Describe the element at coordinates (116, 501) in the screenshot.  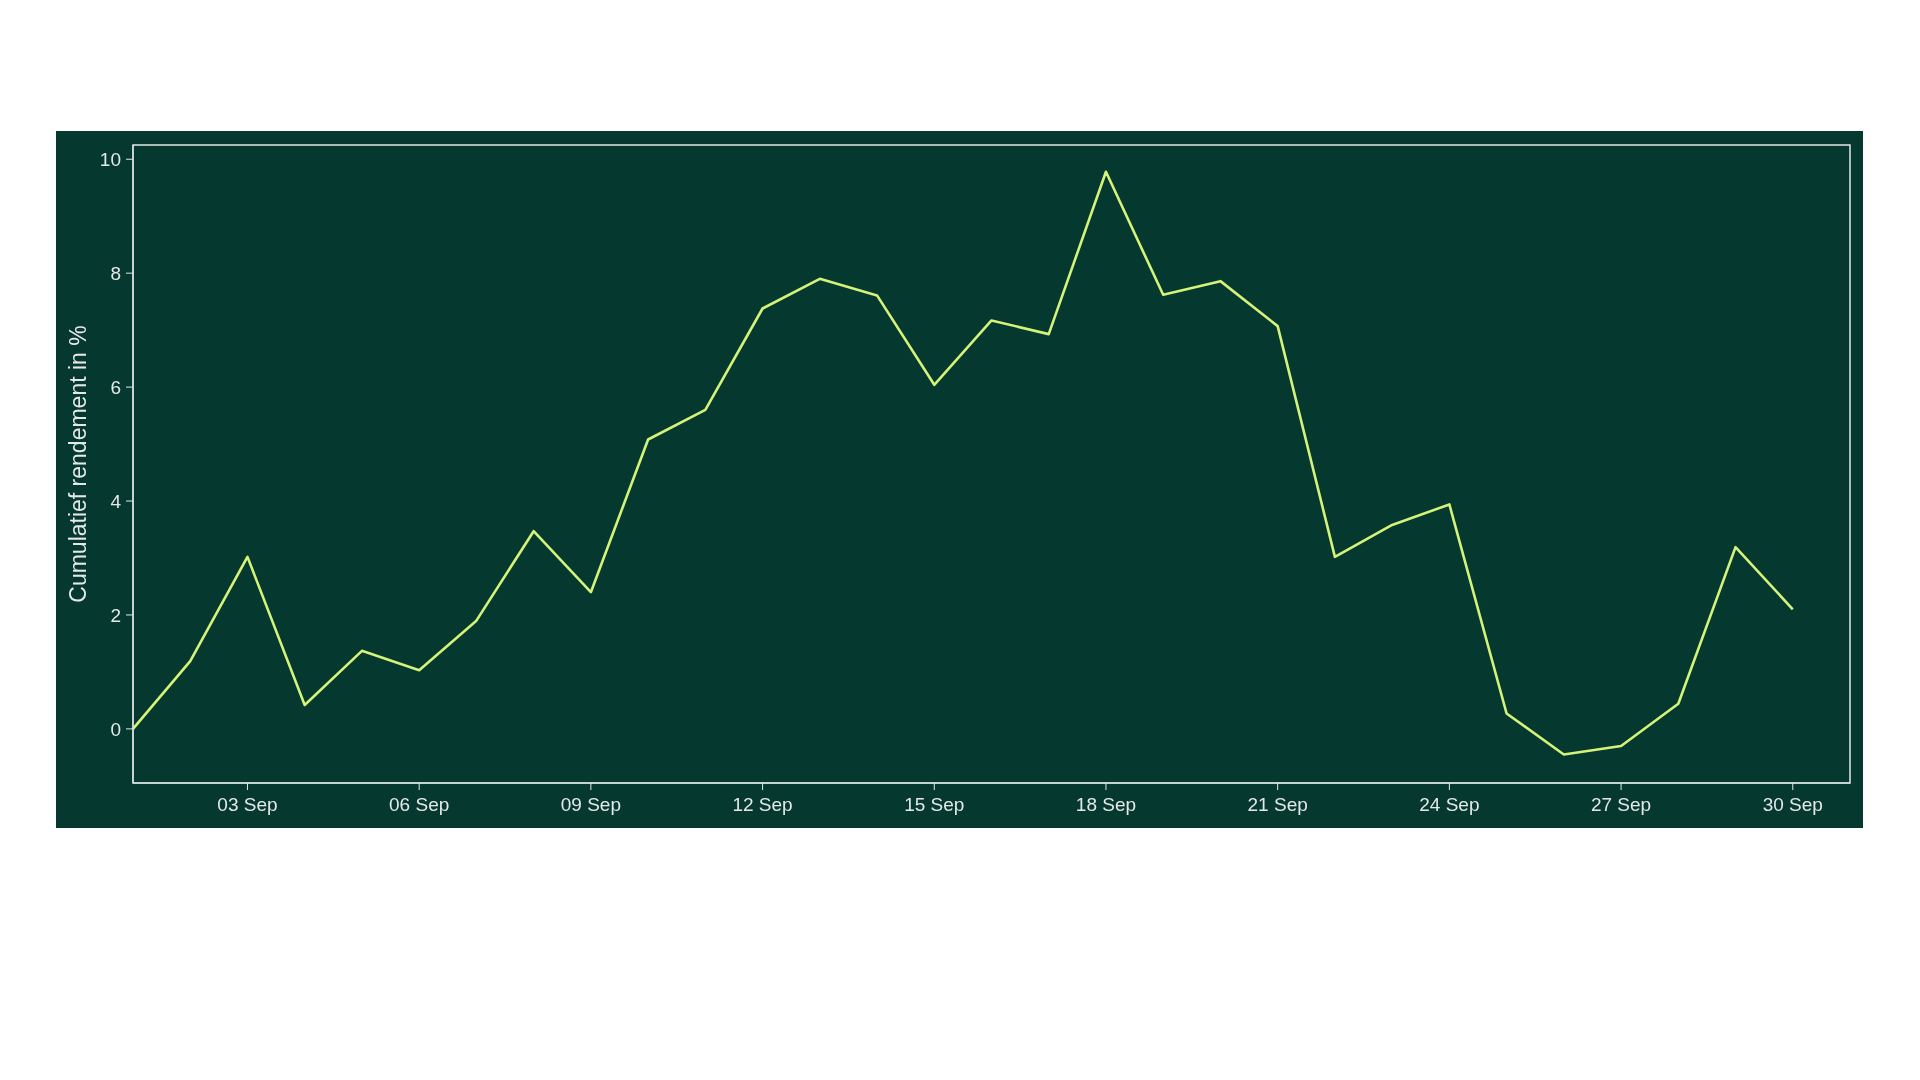
I see `y-tick-label: 4` at that location.